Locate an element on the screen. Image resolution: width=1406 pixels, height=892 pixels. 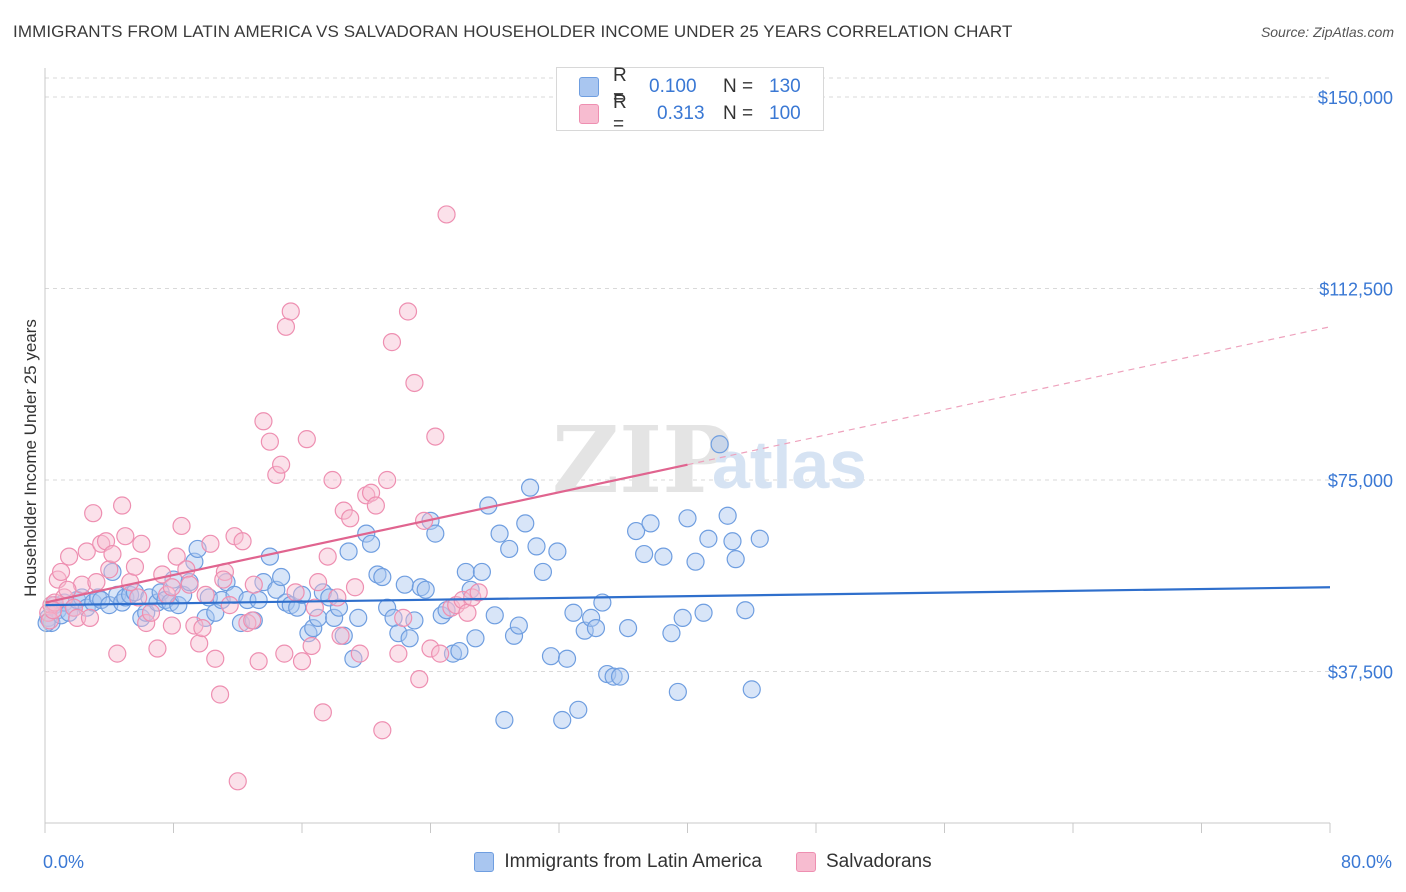
n-label: N = is located at coordinates (738, 113).